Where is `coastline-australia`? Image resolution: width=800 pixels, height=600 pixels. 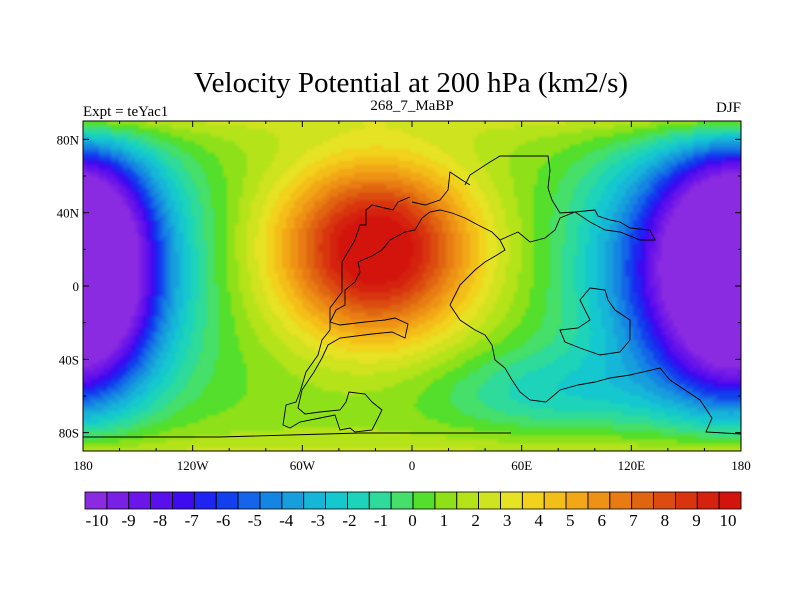
coastline-australia is located at coordinates (595, 321).